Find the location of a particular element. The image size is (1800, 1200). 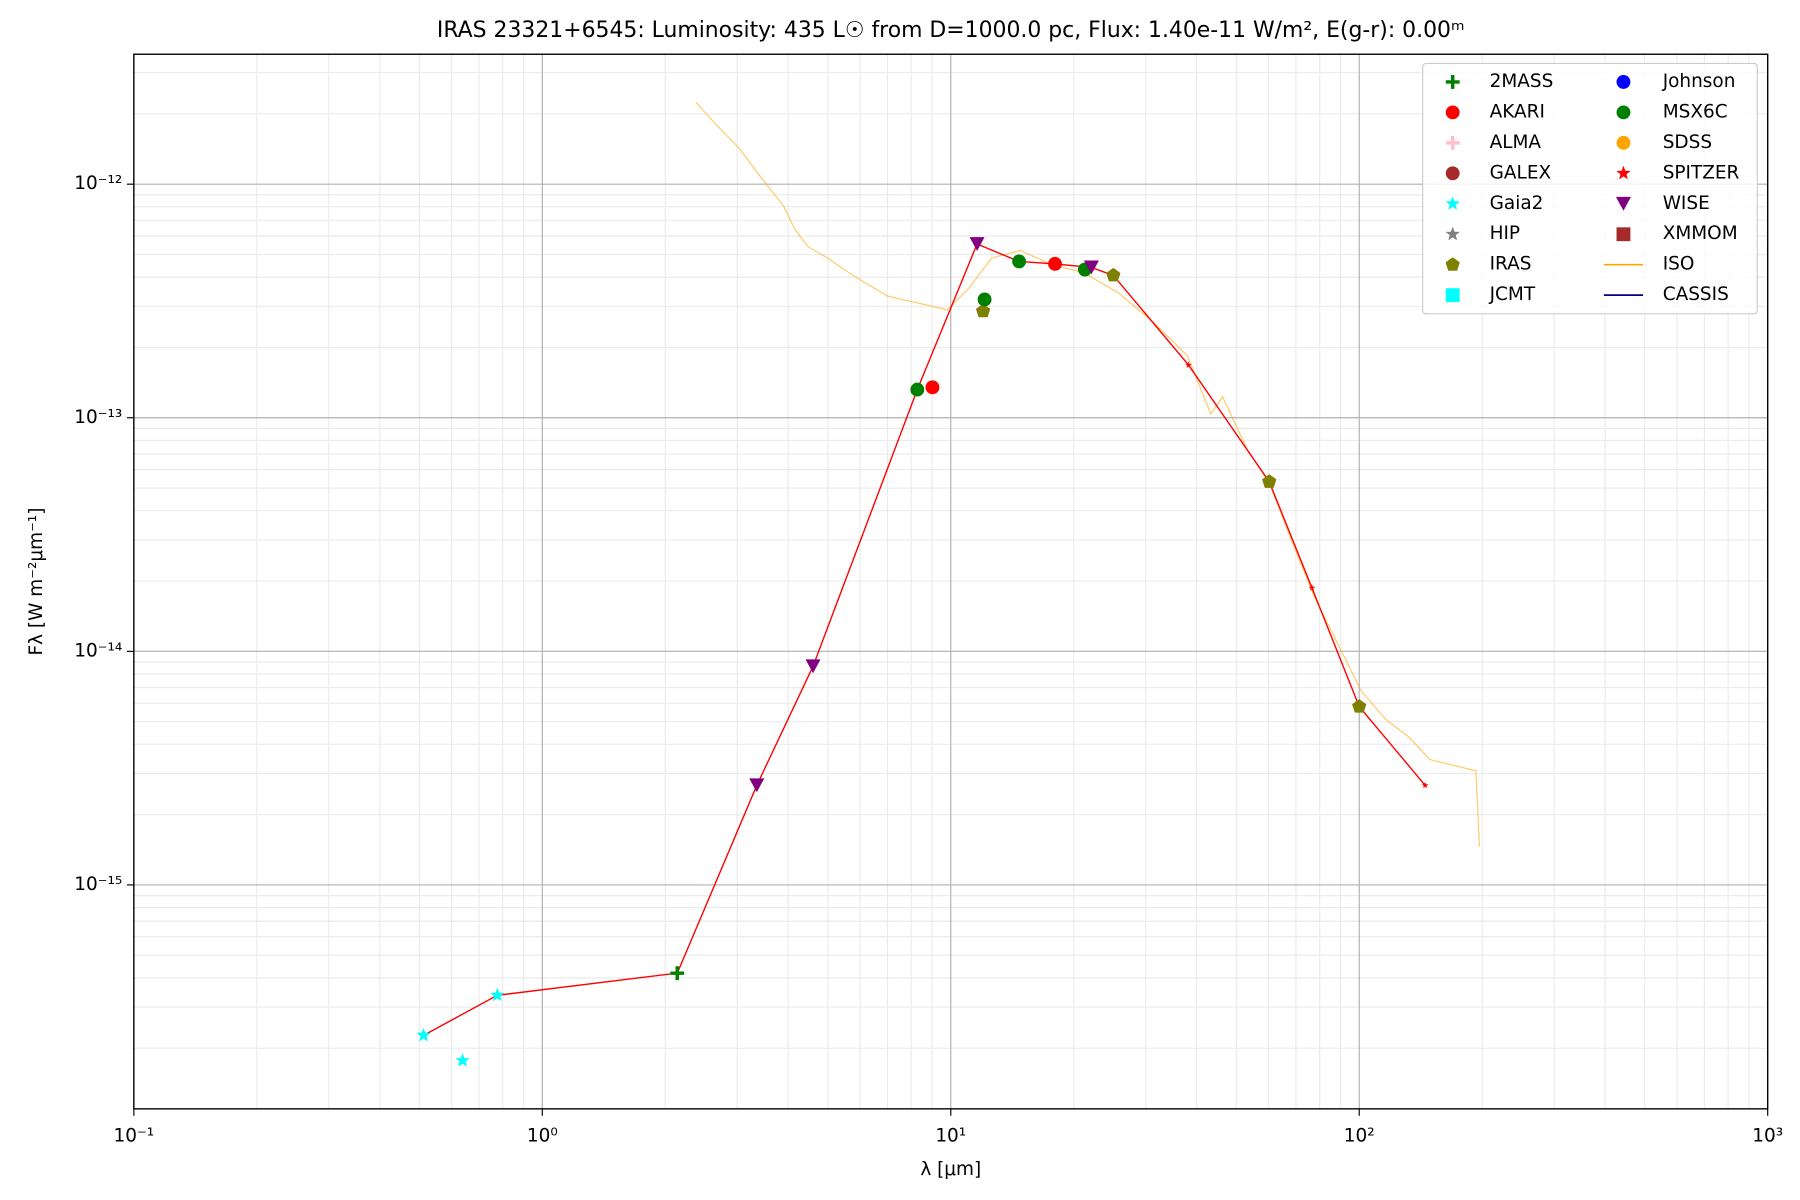

legend-label: WISE is located at coordinates (1686, 203).